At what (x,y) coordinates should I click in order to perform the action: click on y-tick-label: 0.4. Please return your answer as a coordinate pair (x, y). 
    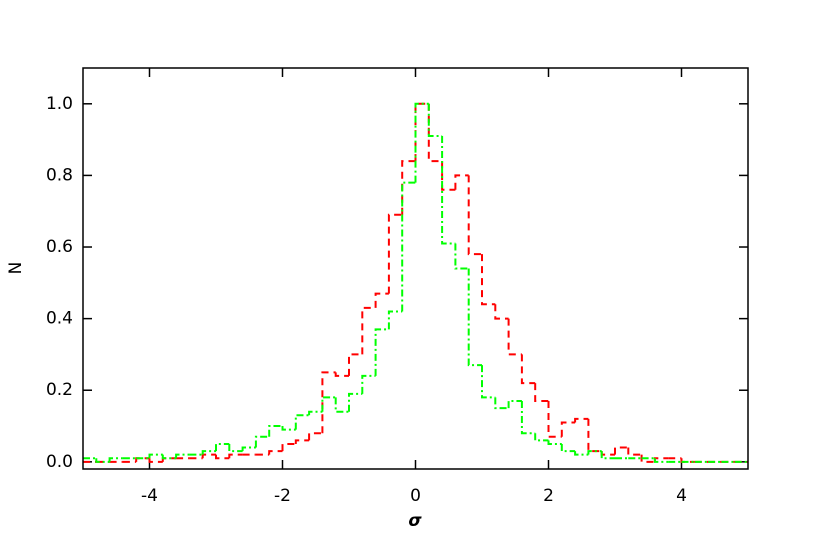
    Looking at the image, I should click on (59, 319).